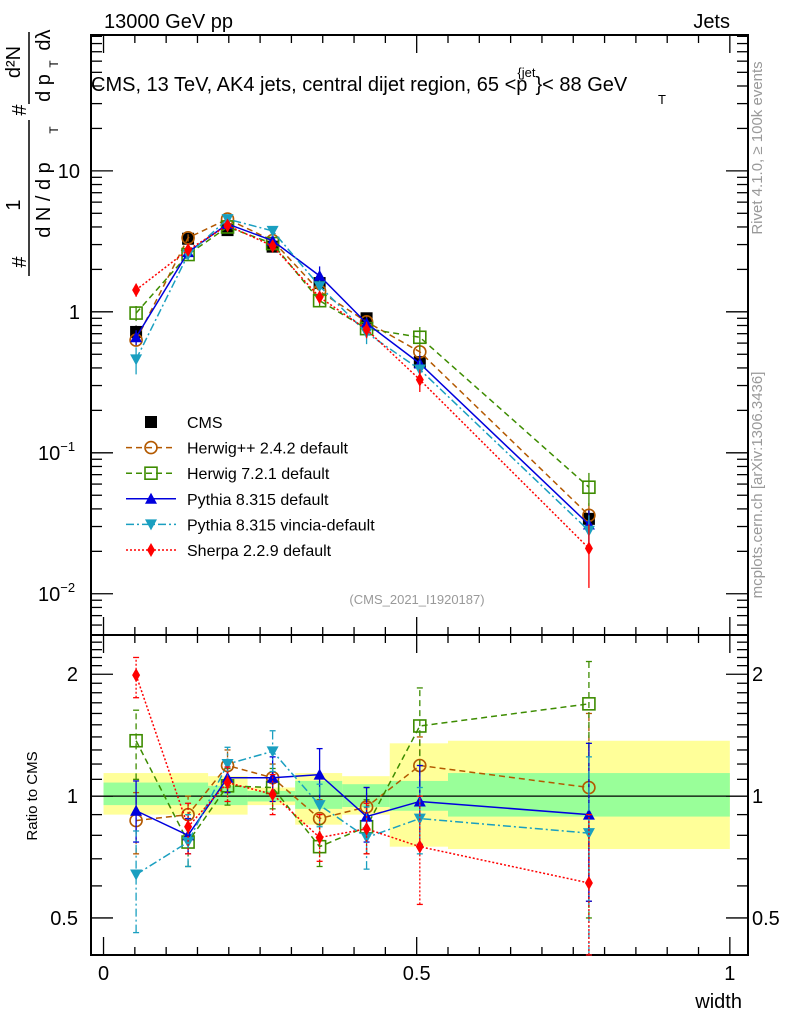 Image resolution: width=786 pixels, height=1024 pixels. What do you see at coordinates (205, 423) in the screenshot?
I see `legend-label: CMS` at bounding box center [205, 423].